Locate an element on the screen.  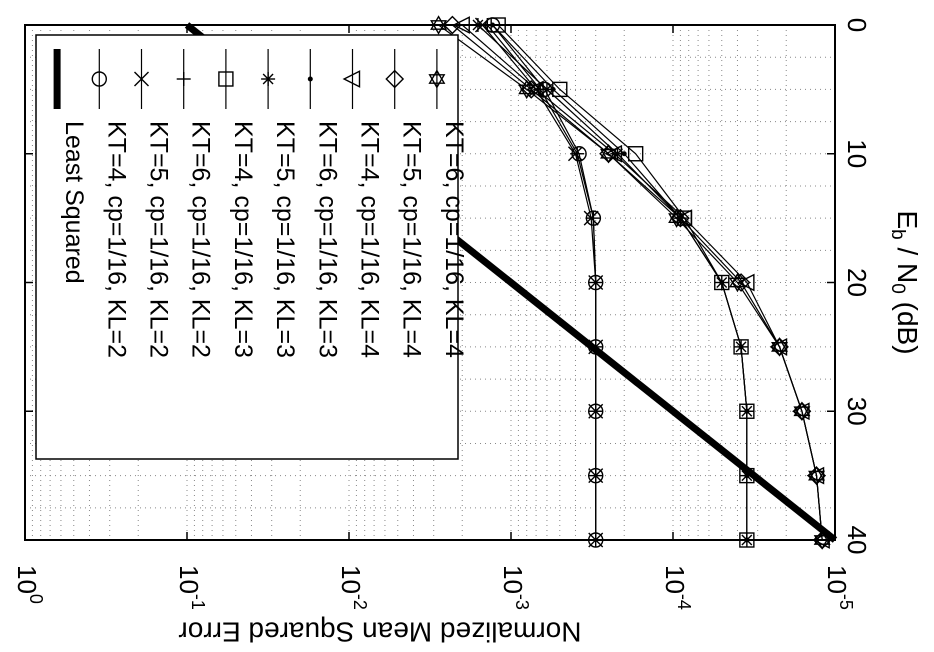
legend-entry: KT=5, cp=1/16, KL=4 is located at coordinates (405, 203).